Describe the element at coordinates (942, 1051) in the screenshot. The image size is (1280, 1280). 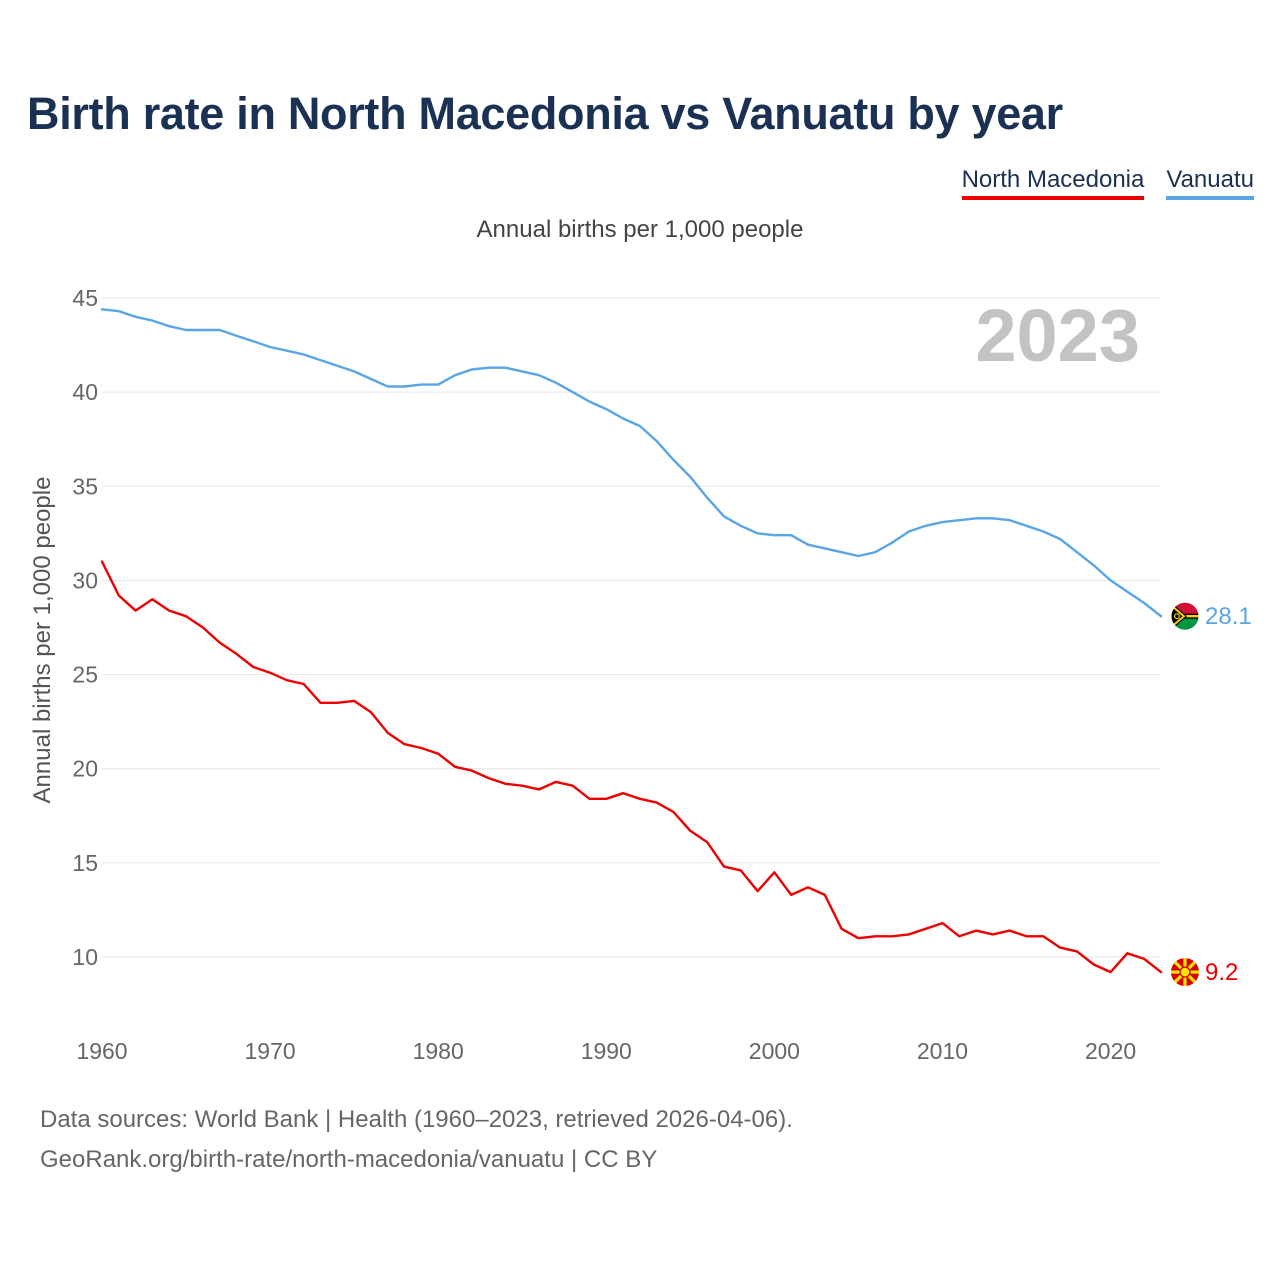
I see `x-tick-label-2010: 2010` at that location.